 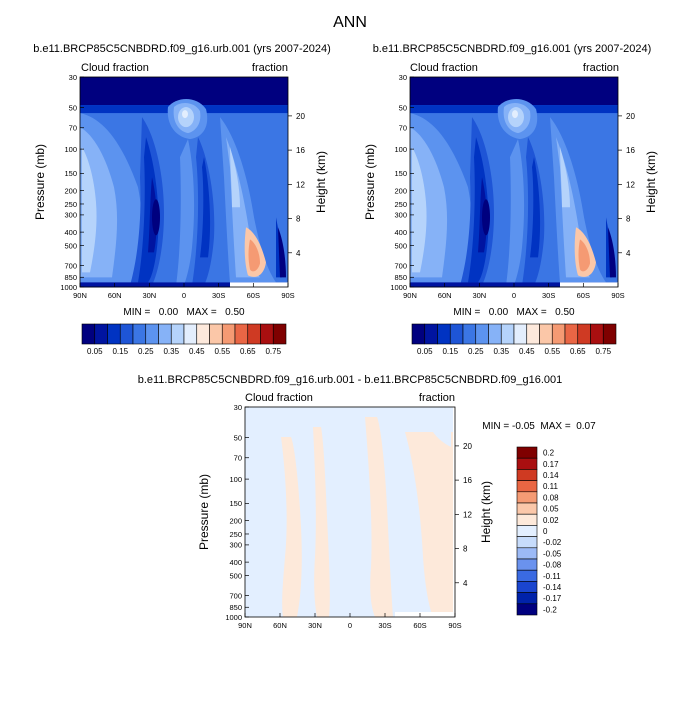 What do you see at coordinates (115, 68) in the screenshot?
I see `panel-1-left-label: Cloud fraction` at bounding box center [115, 68].